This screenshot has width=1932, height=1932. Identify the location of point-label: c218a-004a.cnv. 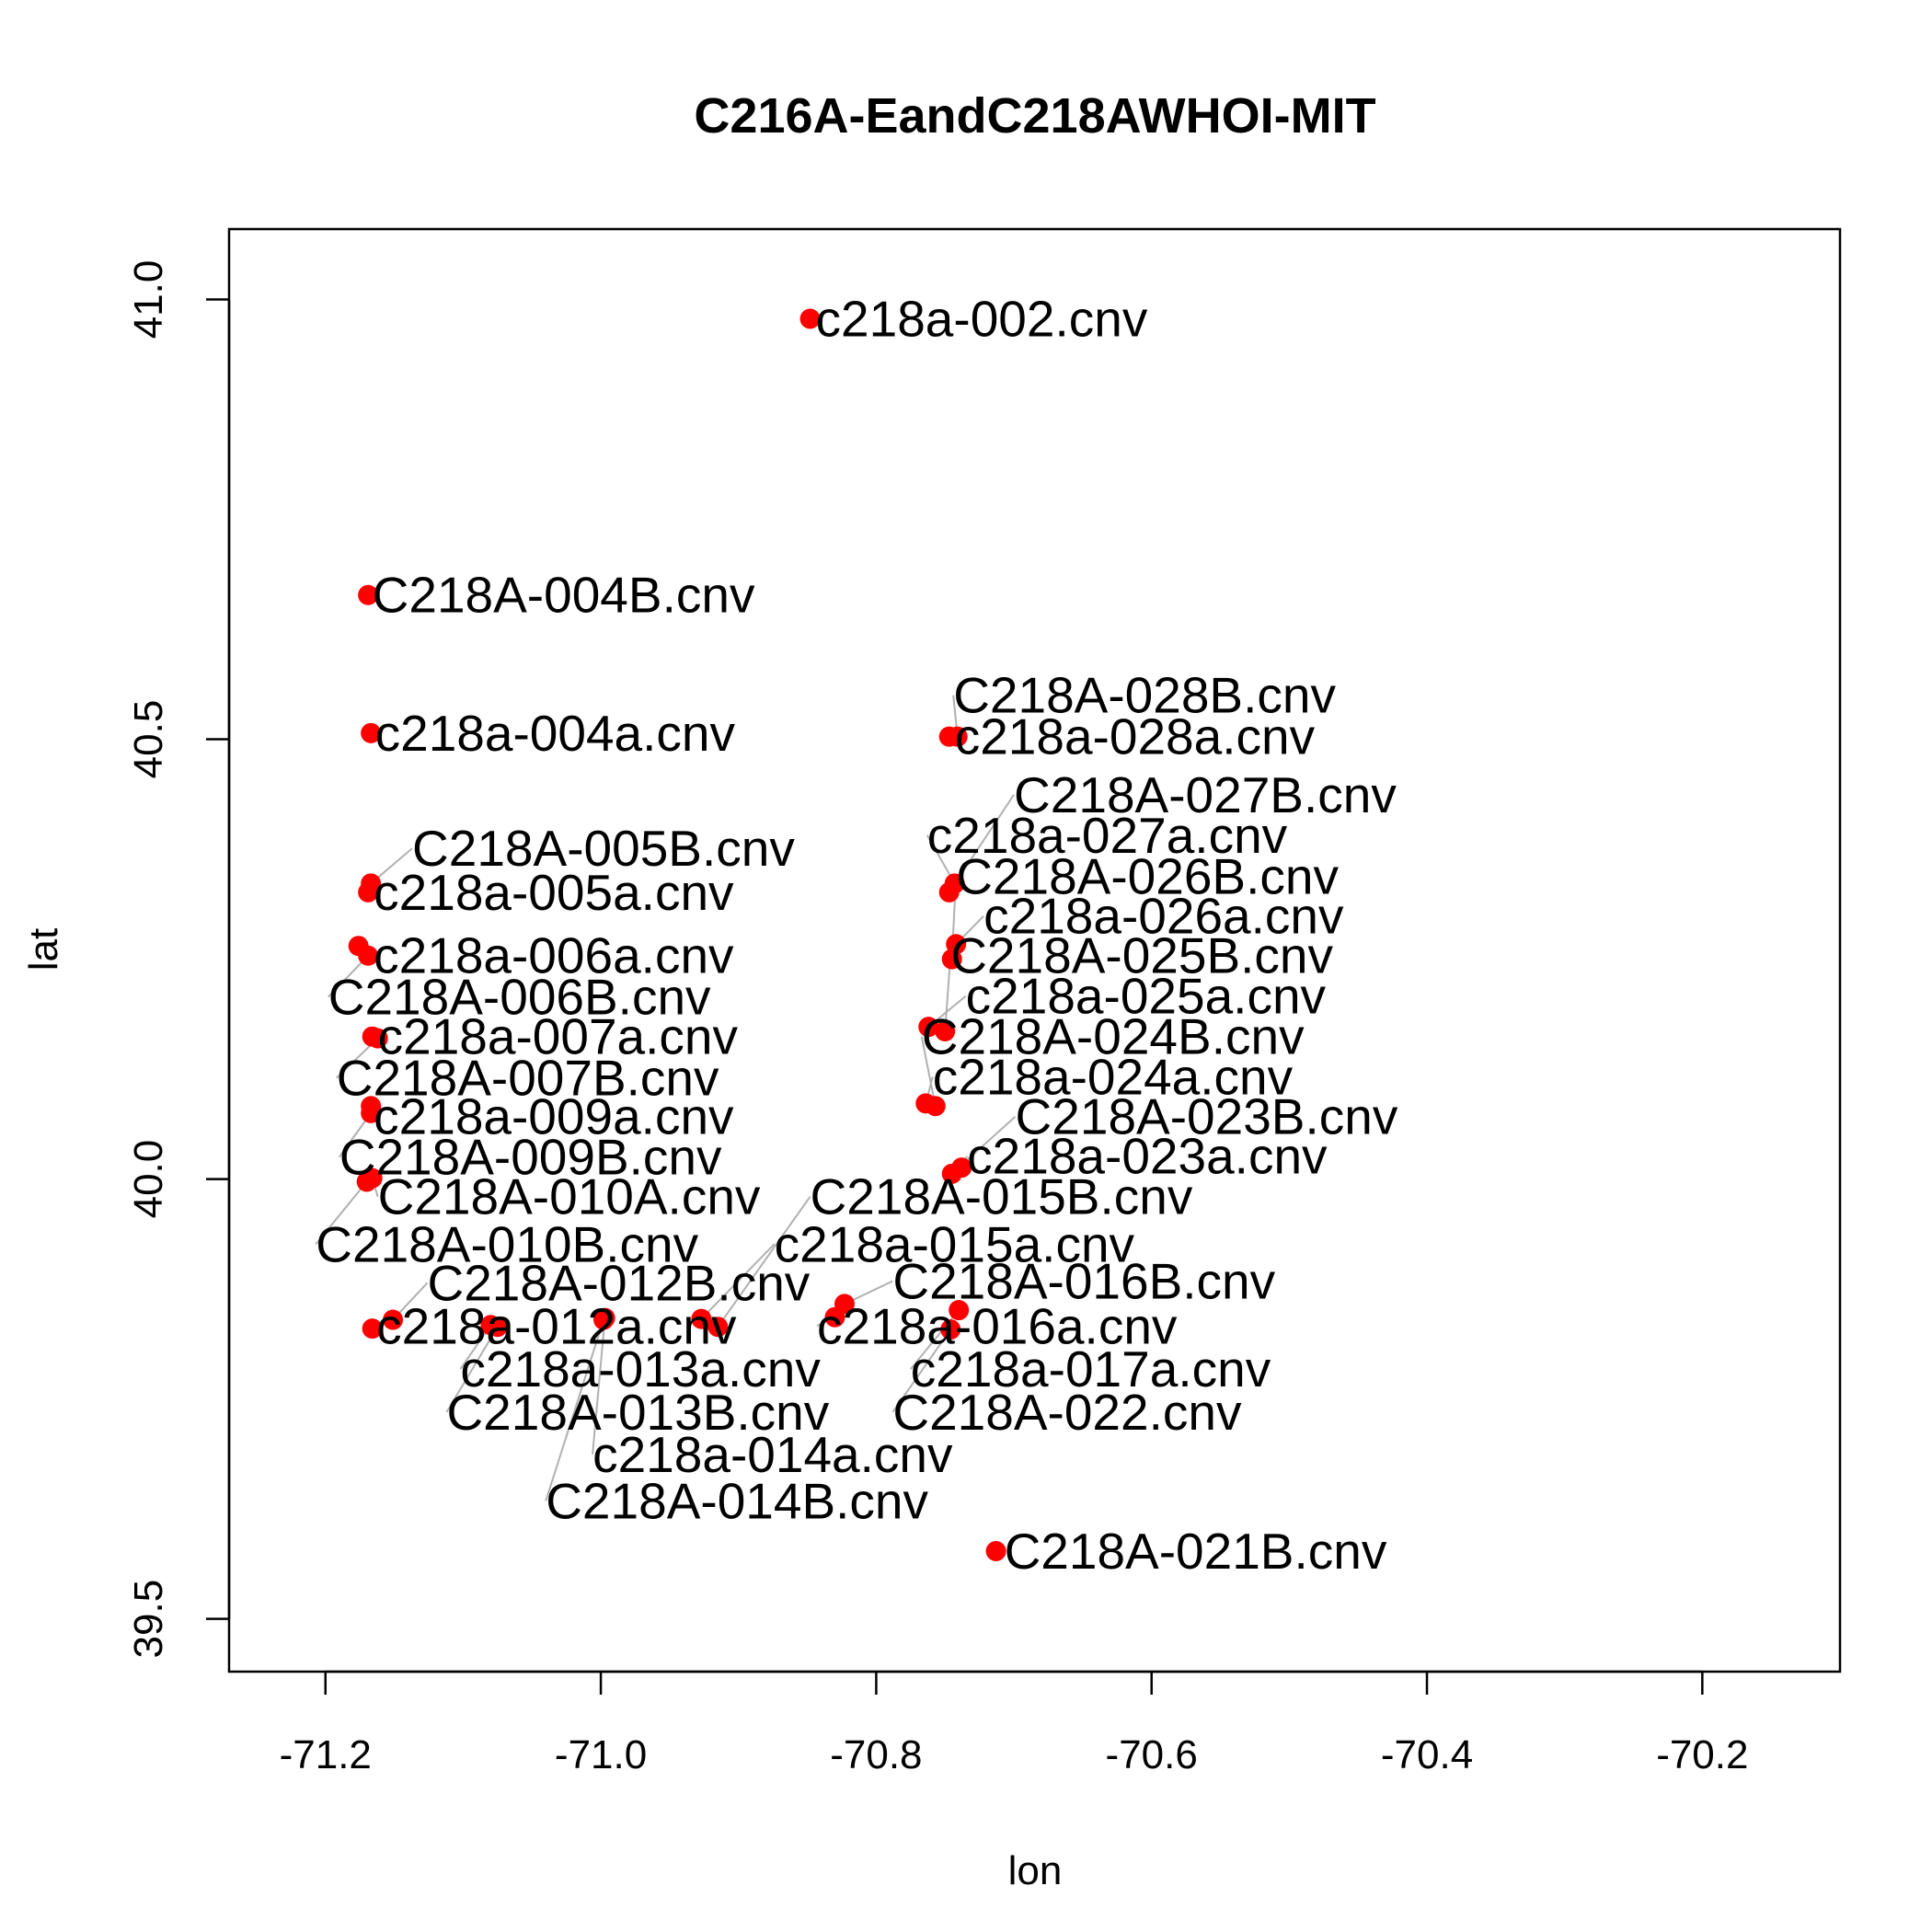
(555, 733).